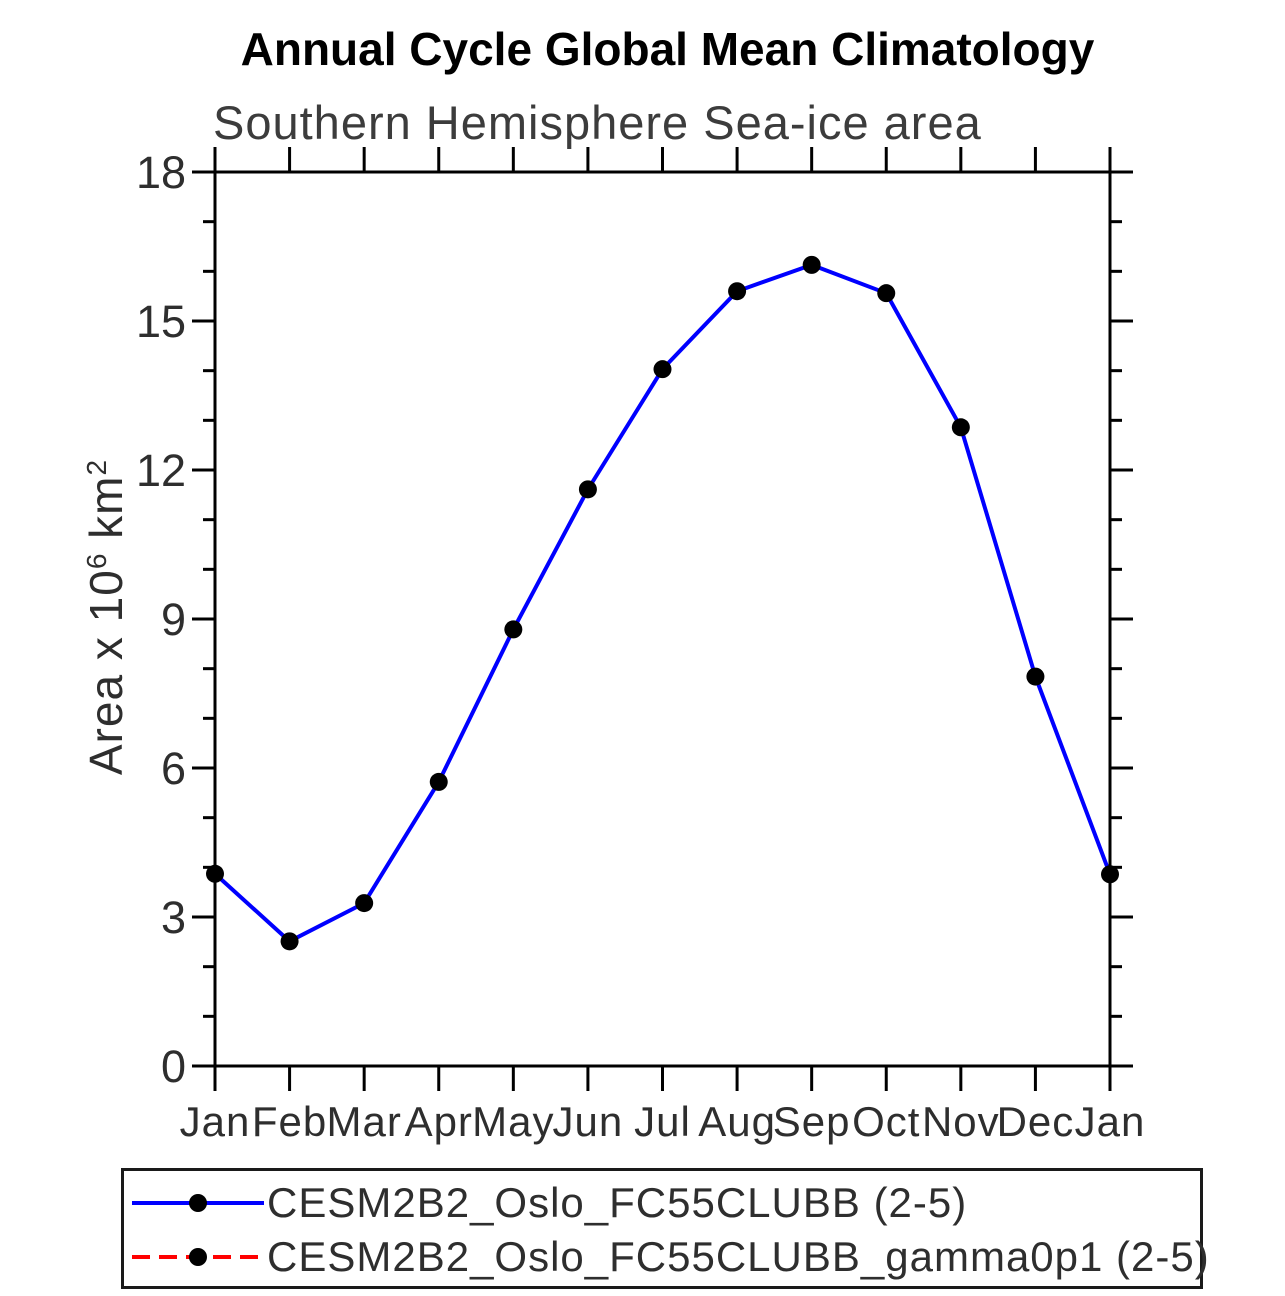  I want to click on x-tick-label: Jul, so click(662, 1121).